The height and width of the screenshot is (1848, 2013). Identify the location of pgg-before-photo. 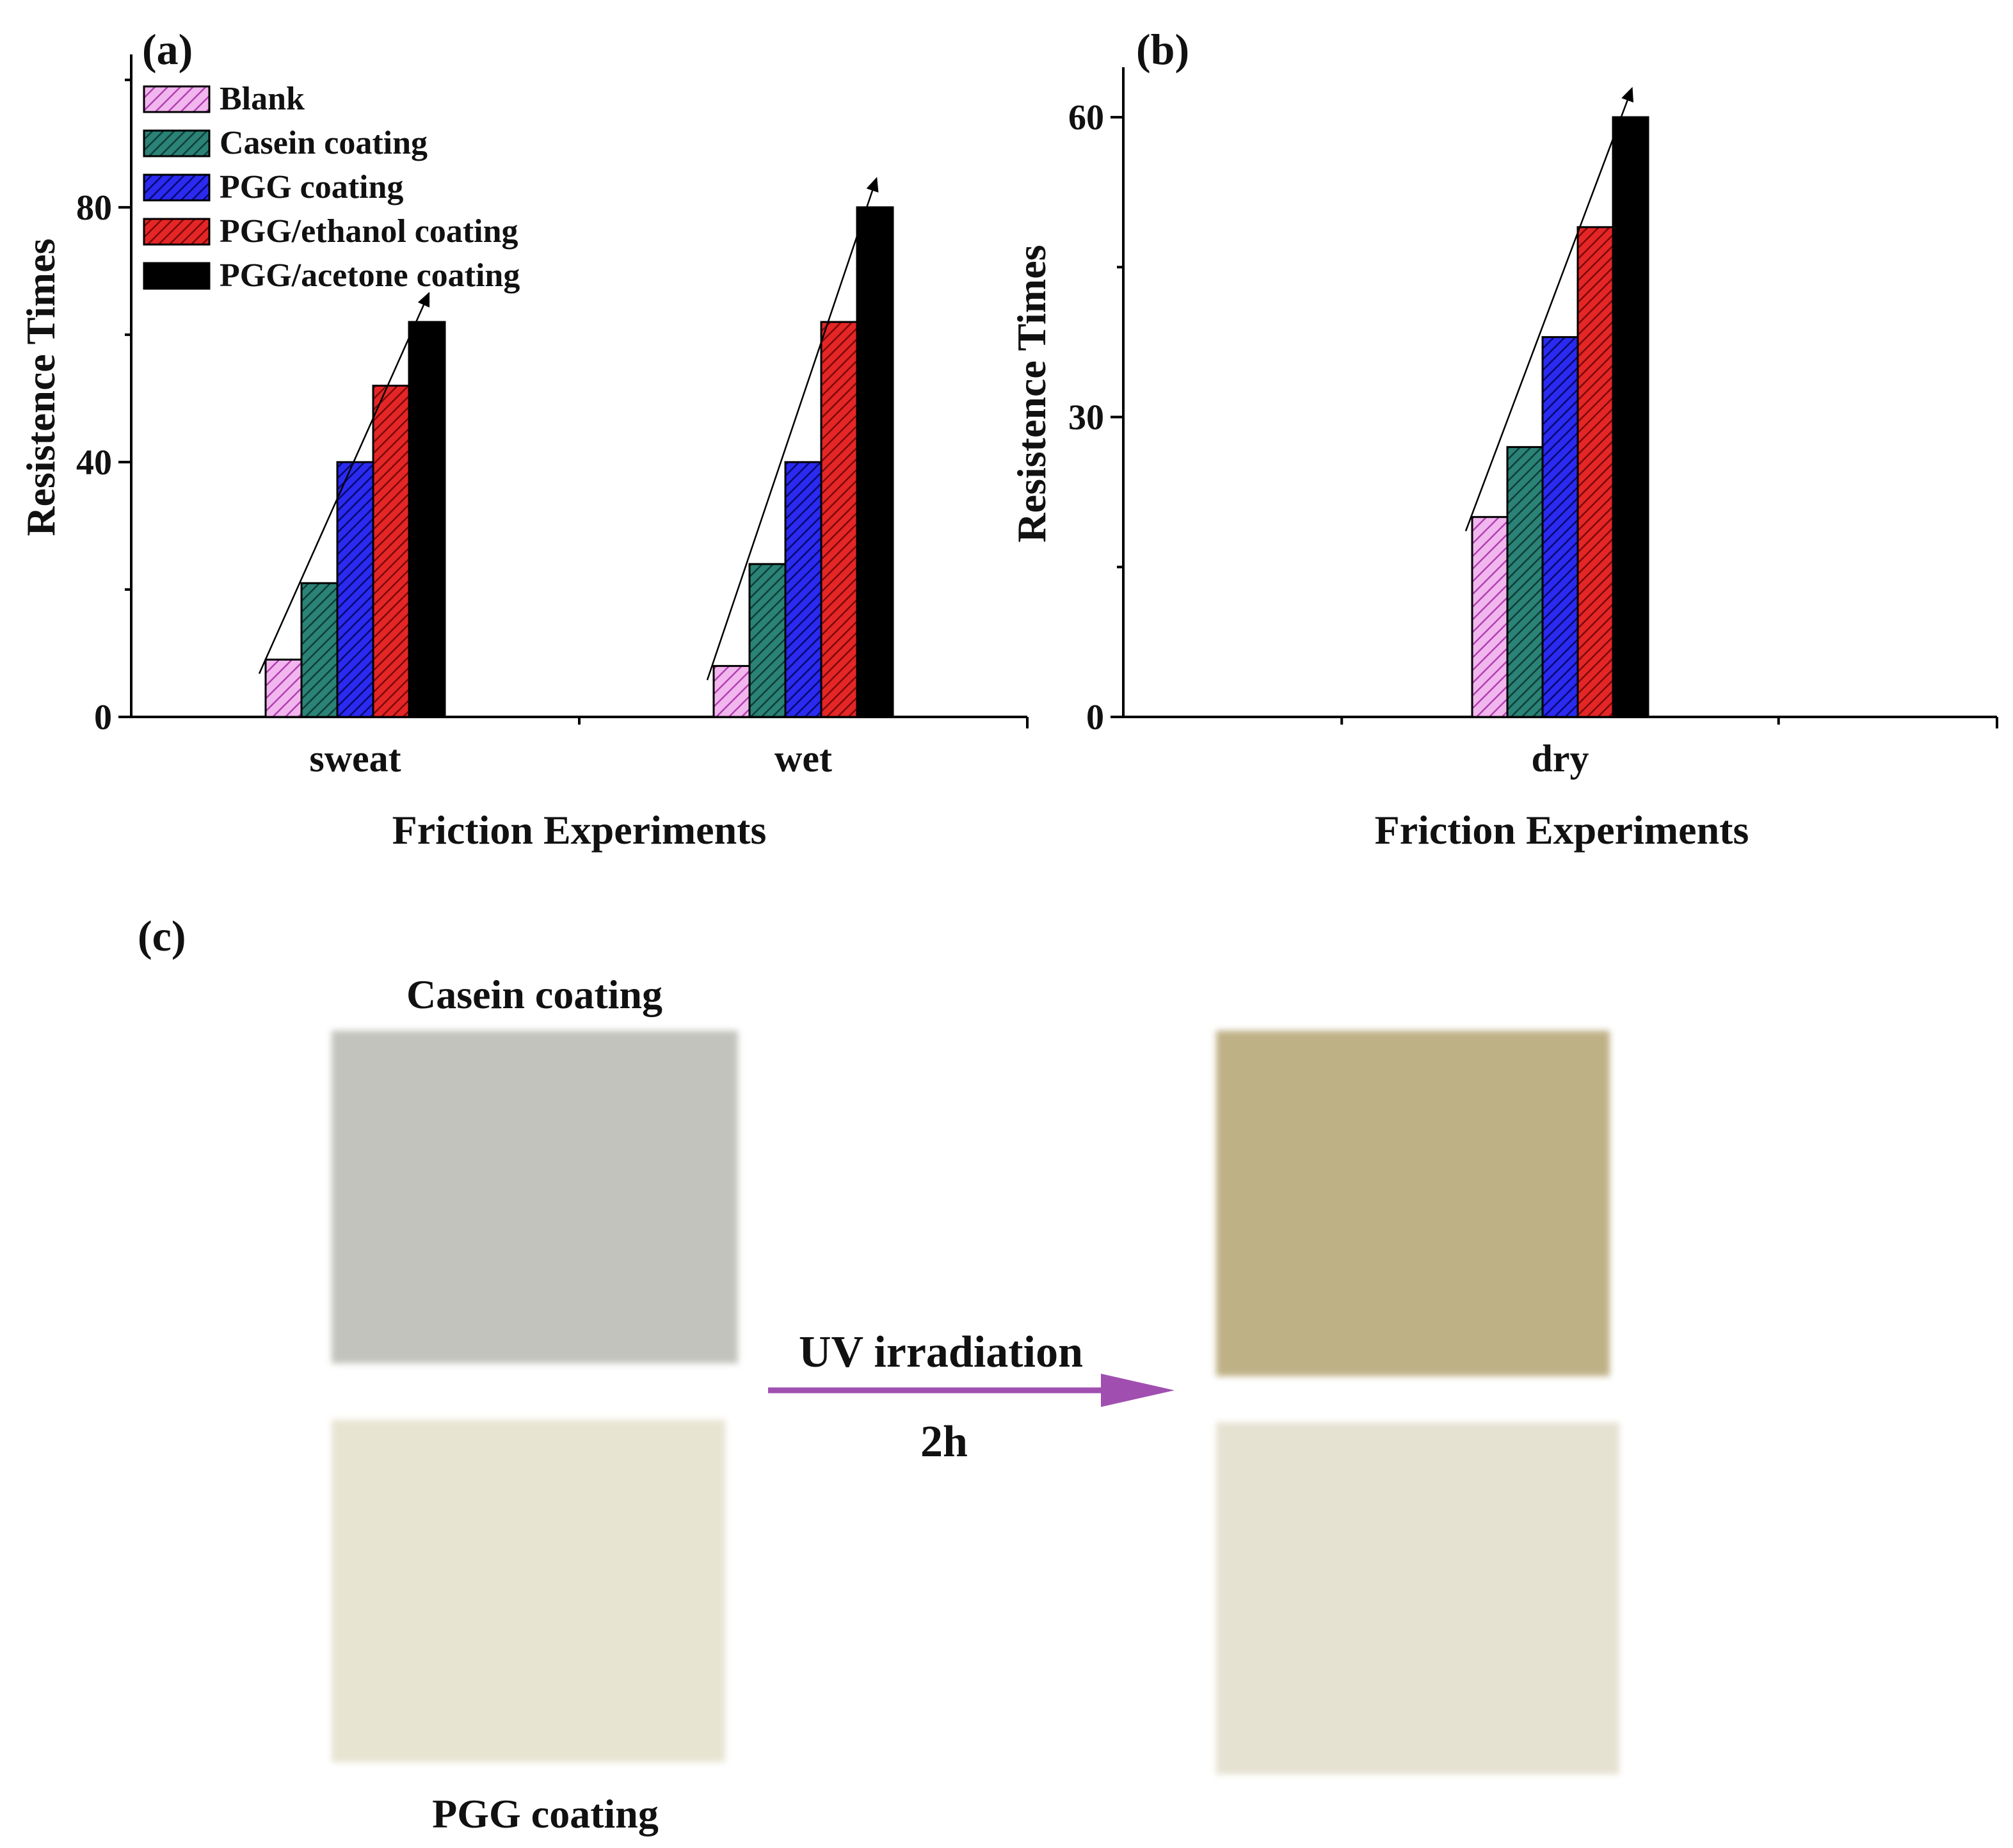
(528, 1591).